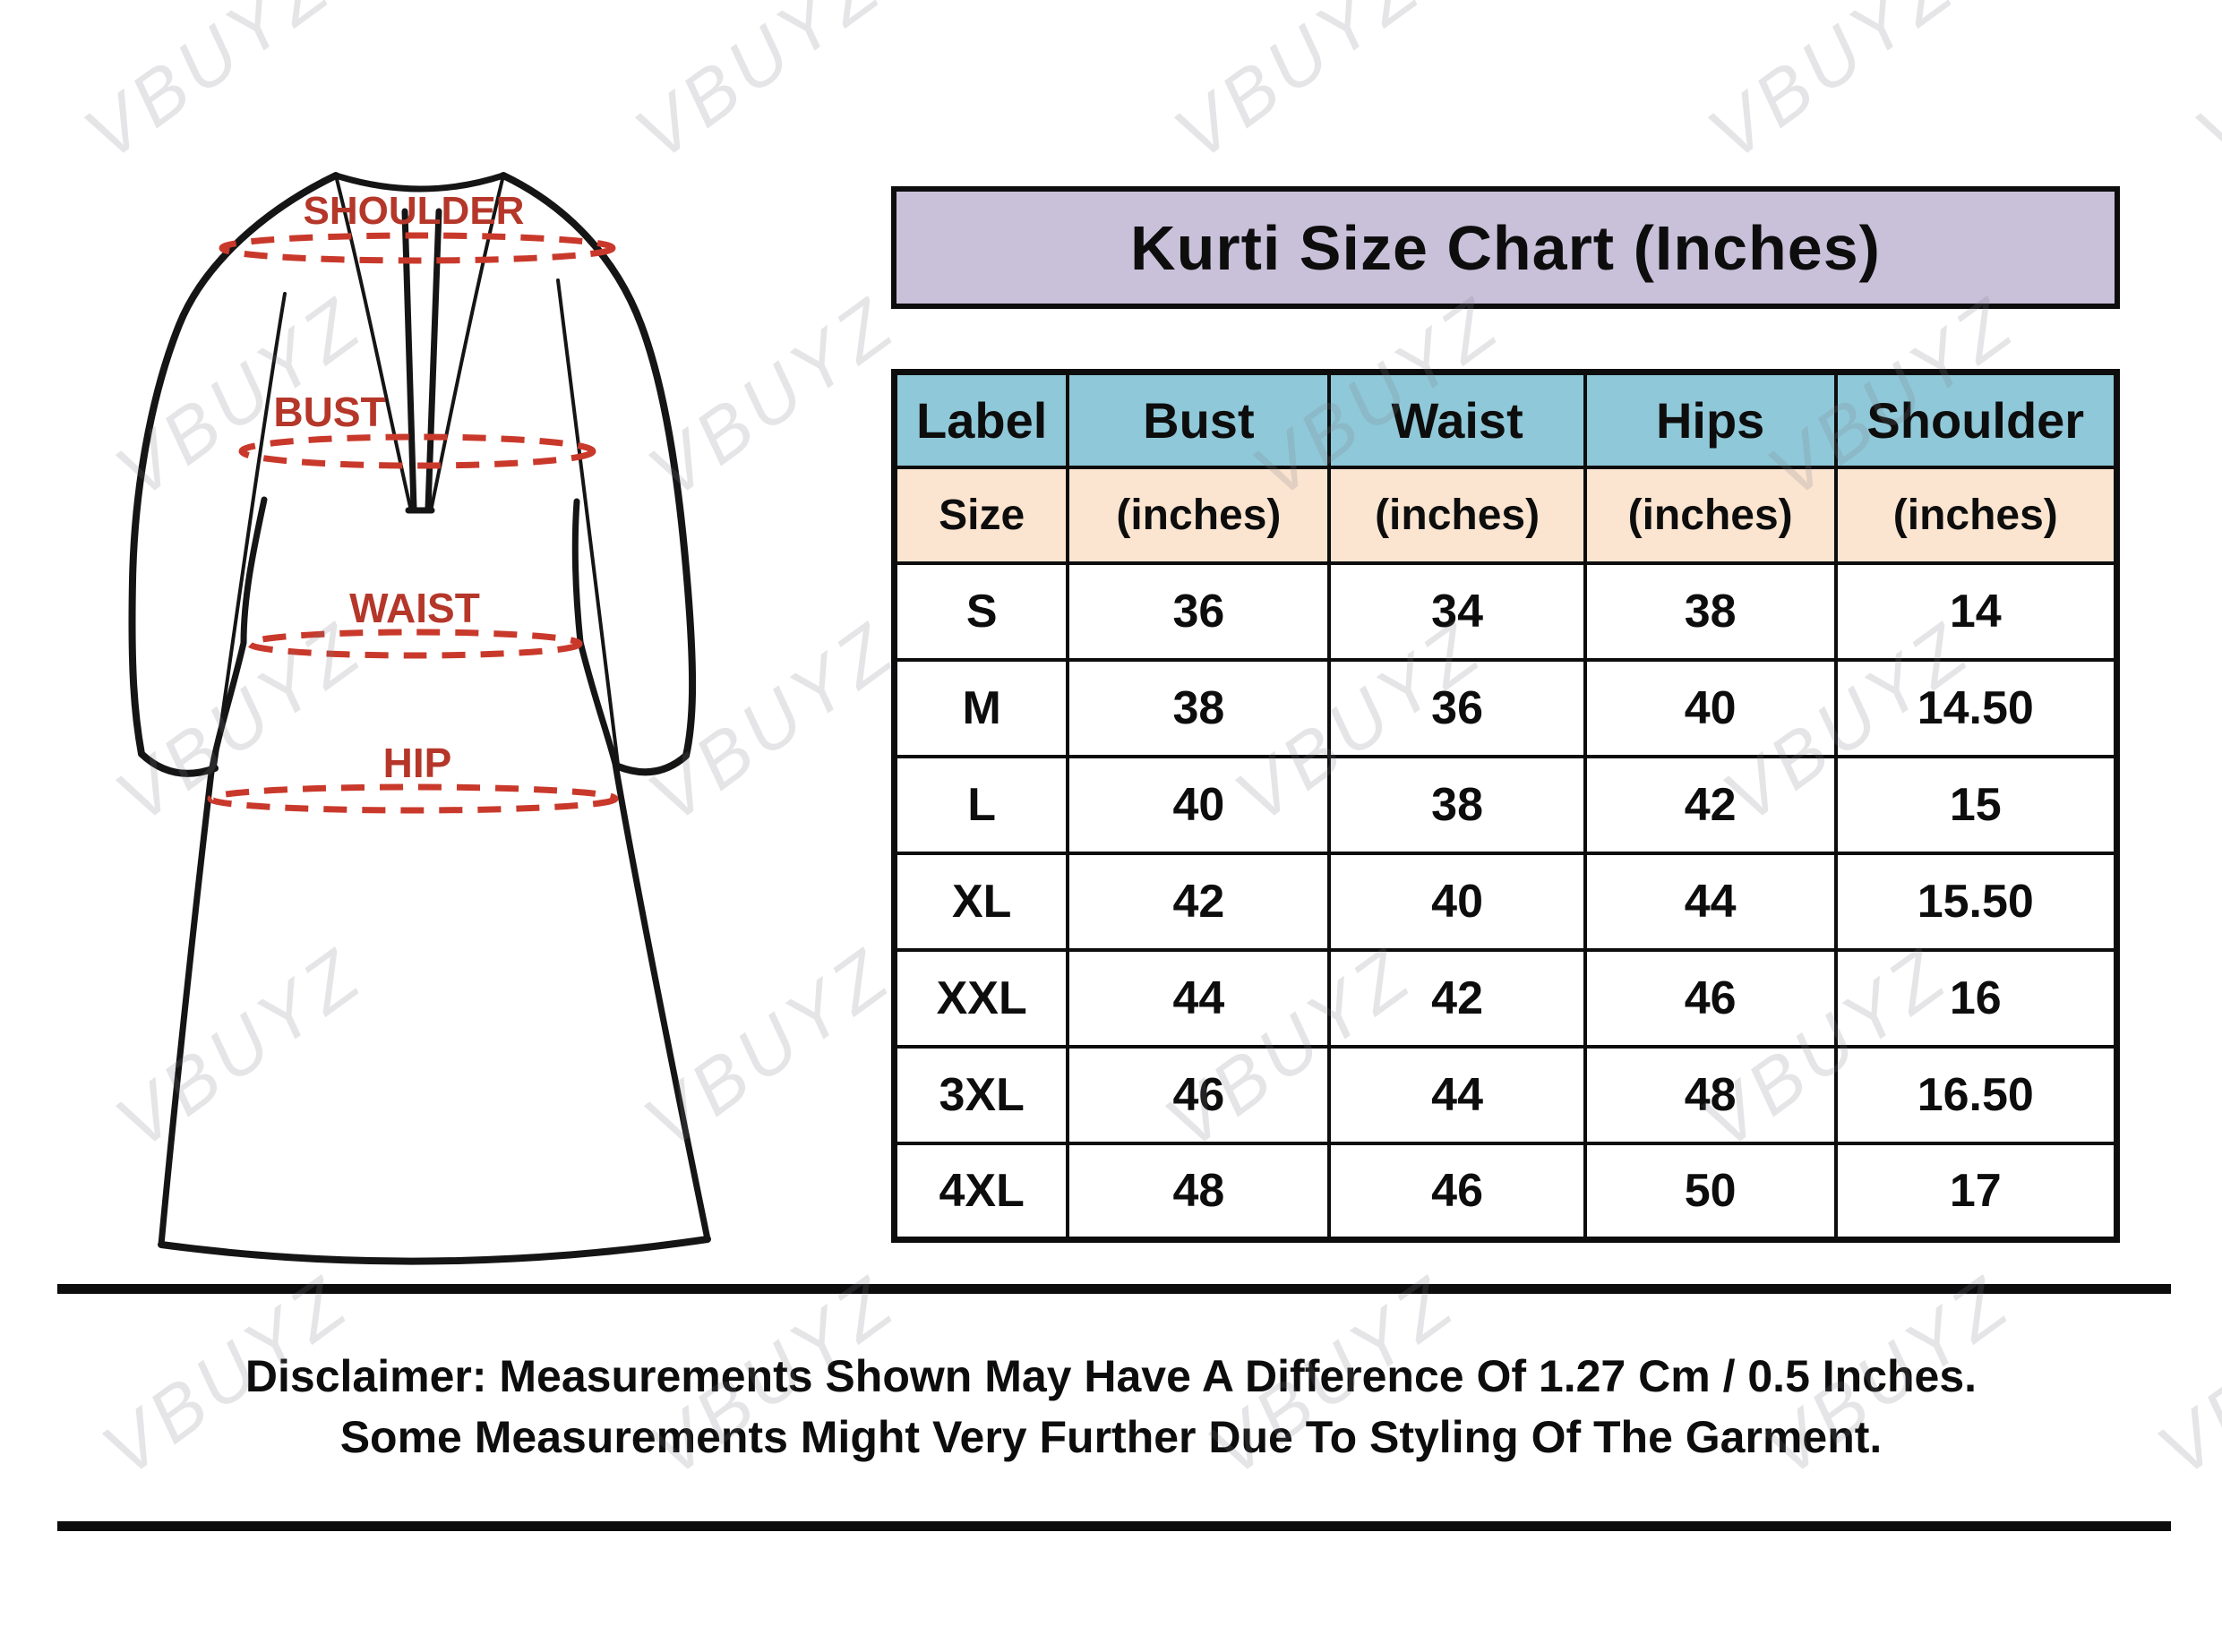 The image size is (2222, 1652). Describe the element at coordinates (981, 1094) in the screenshot. I see `table-cell: 3XL` at that location.